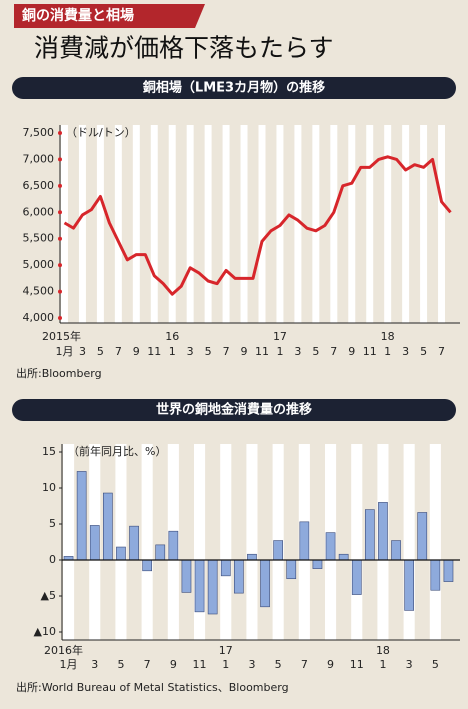 Image resolution: width=468 pixels, height=709 pixels. I want to click on y-tick-label: 6,500, so click(39, 185).